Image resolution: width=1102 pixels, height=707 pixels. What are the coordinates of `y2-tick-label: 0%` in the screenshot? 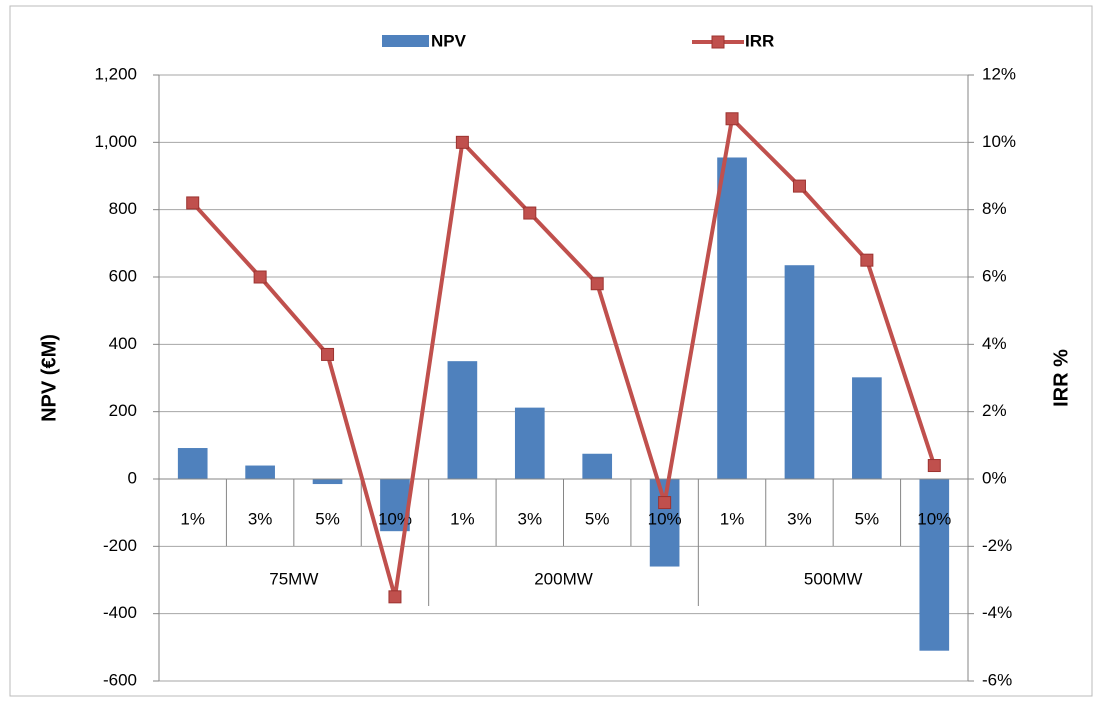 It's located at (994, 477).